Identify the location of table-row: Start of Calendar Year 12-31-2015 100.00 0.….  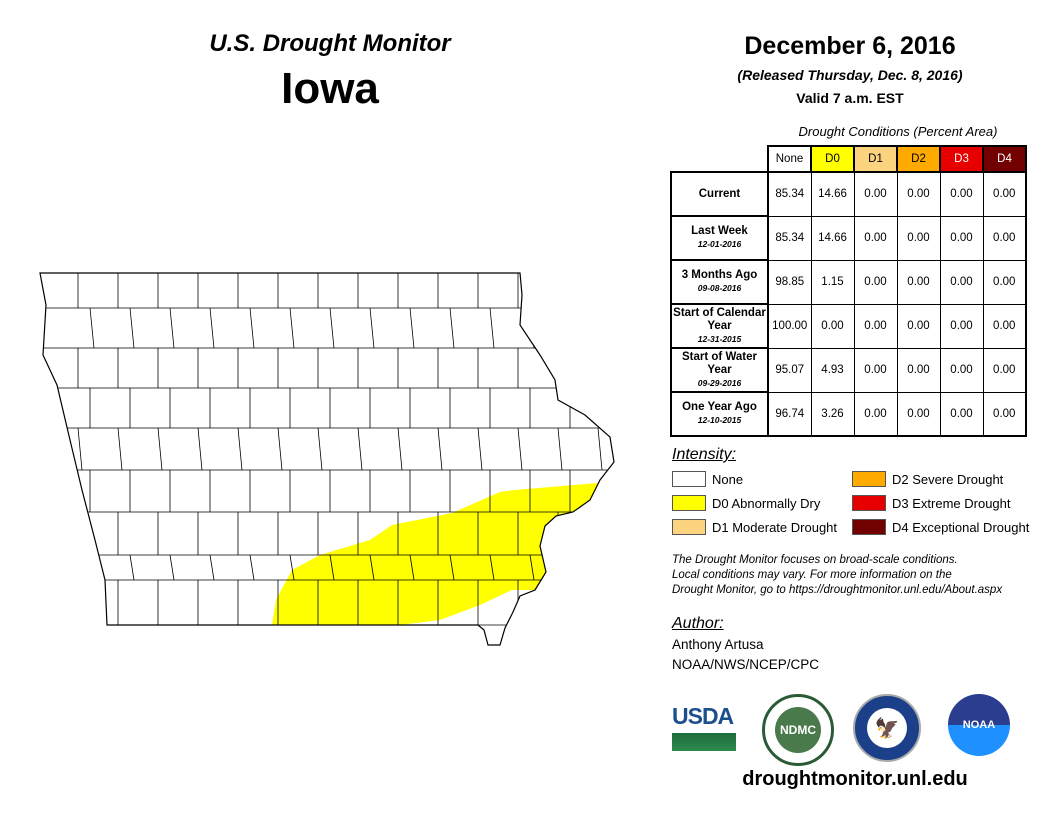
(848, 326).